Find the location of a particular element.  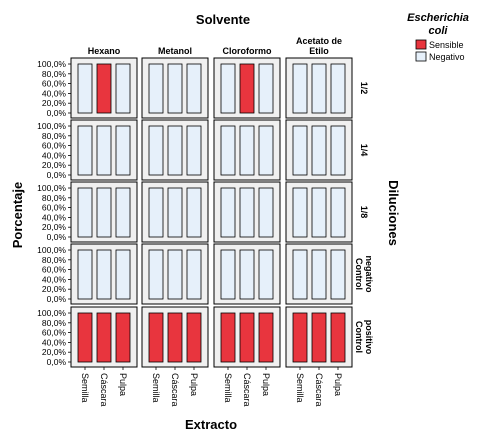

panel-control-positivo-metanol is located at coordinates (175, 337).